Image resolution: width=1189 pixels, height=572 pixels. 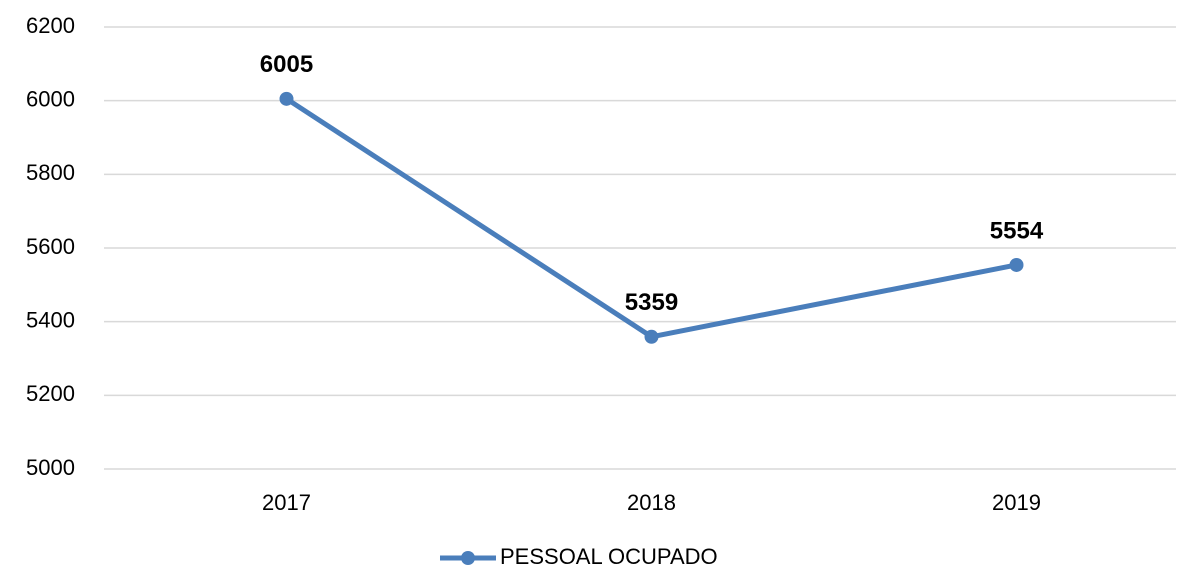 What do you see at coordinates (286, 502) in the screenshot?
I see `x-tick-label: 2017` at bounding box center [286, 502].